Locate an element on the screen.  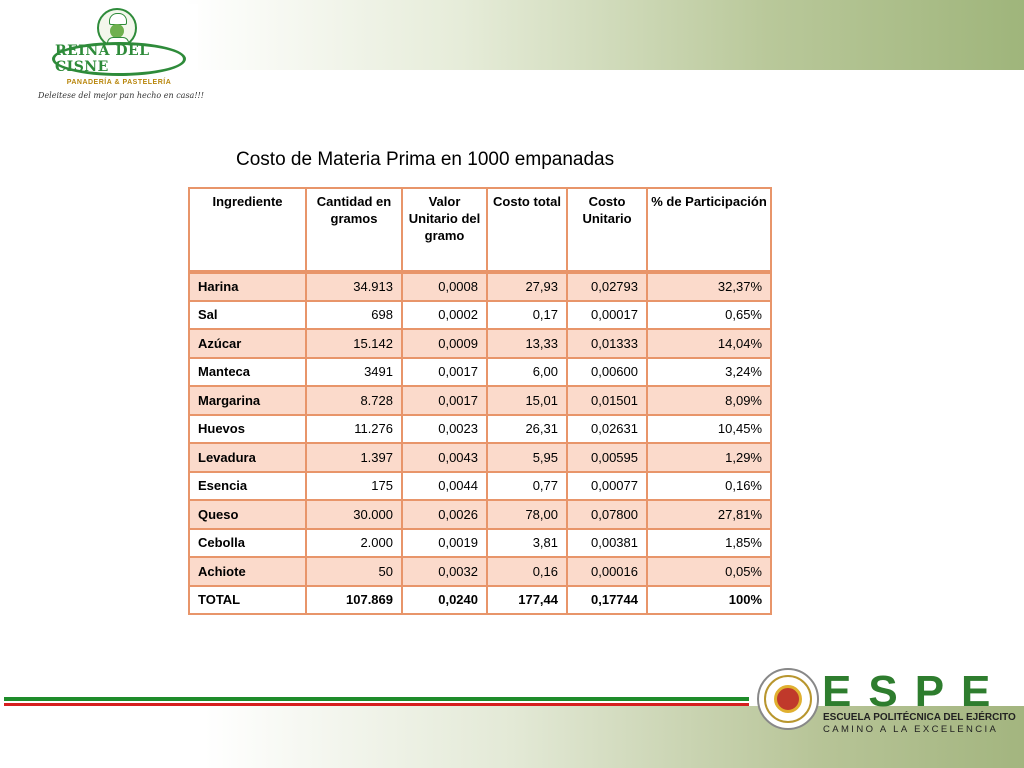
value-cell: 0,16 is located at coordinates (527, 571).